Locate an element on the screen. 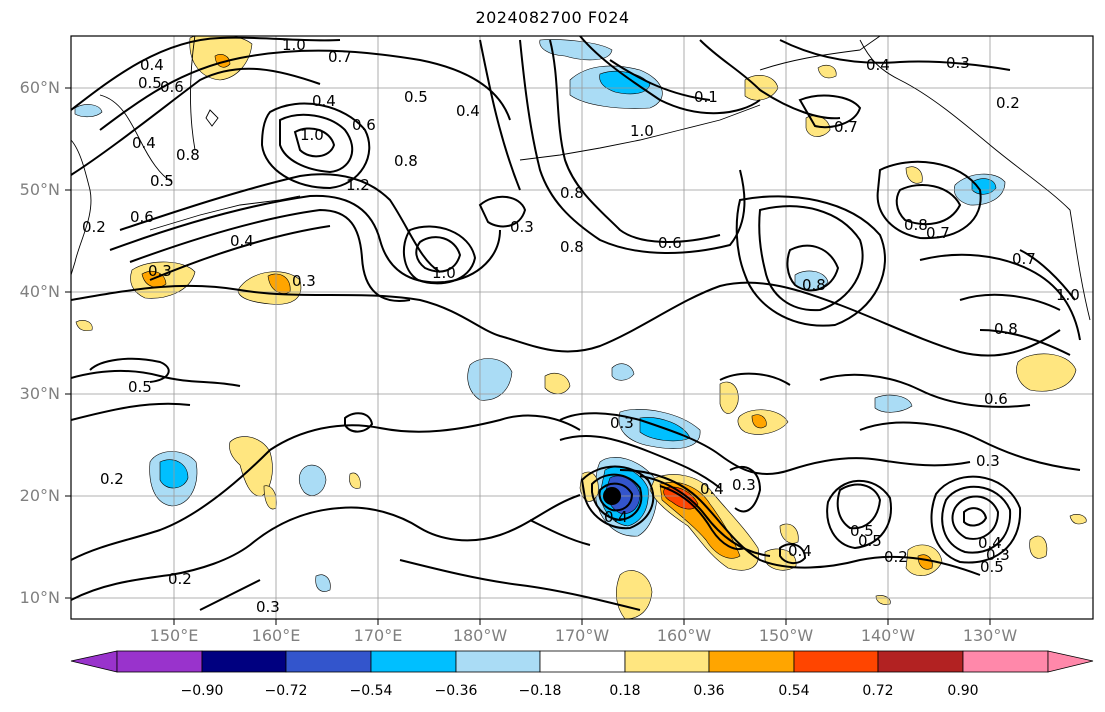  lon-label-150e: 150°E is located at coordinates (174, 635).